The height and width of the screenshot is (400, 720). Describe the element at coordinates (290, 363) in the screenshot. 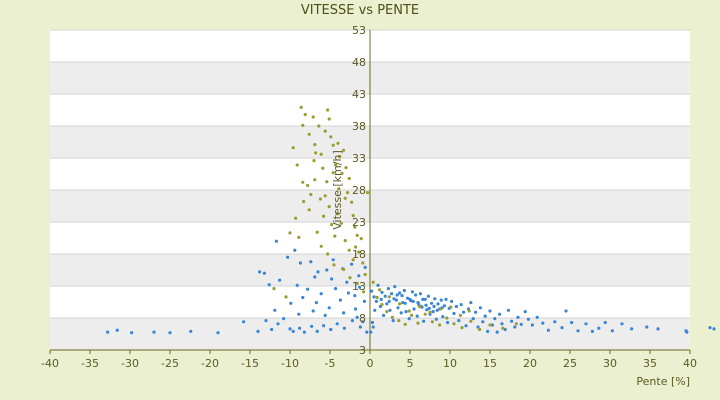

I see `x-tick-label: -10` at that location.